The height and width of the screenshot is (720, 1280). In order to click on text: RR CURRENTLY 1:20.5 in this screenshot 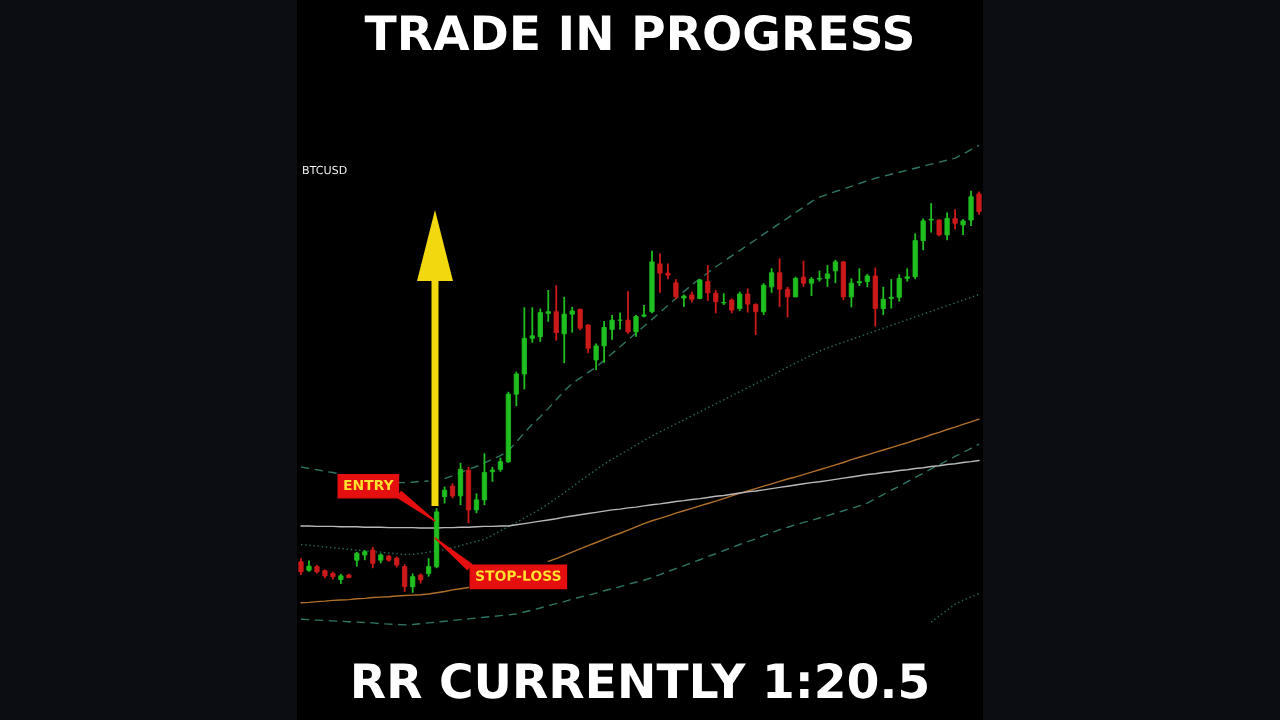, I will do `click(640, 680)`.